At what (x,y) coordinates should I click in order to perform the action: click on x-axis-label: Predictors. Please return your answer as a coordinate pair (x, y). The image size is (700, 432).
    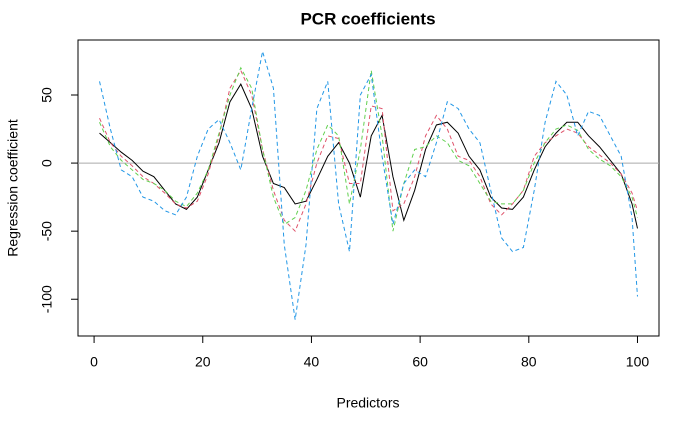
    Looking at the image, I should click on (367, 403).